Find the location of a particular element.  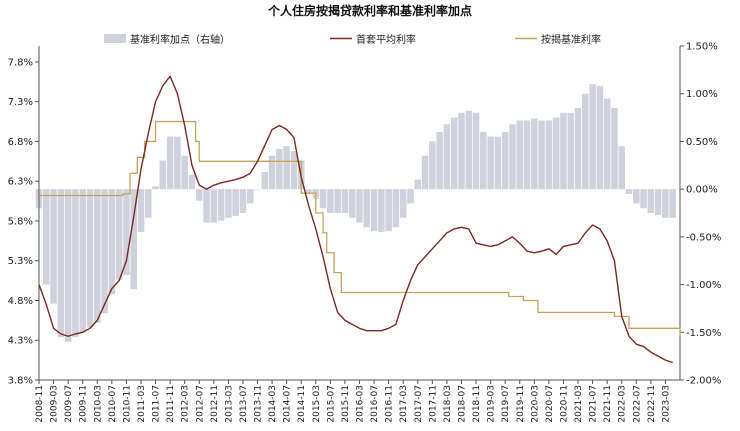

chart-title: 个人住房按揭贷款利率和基准利率加点 is located at coordinates (369, 11).